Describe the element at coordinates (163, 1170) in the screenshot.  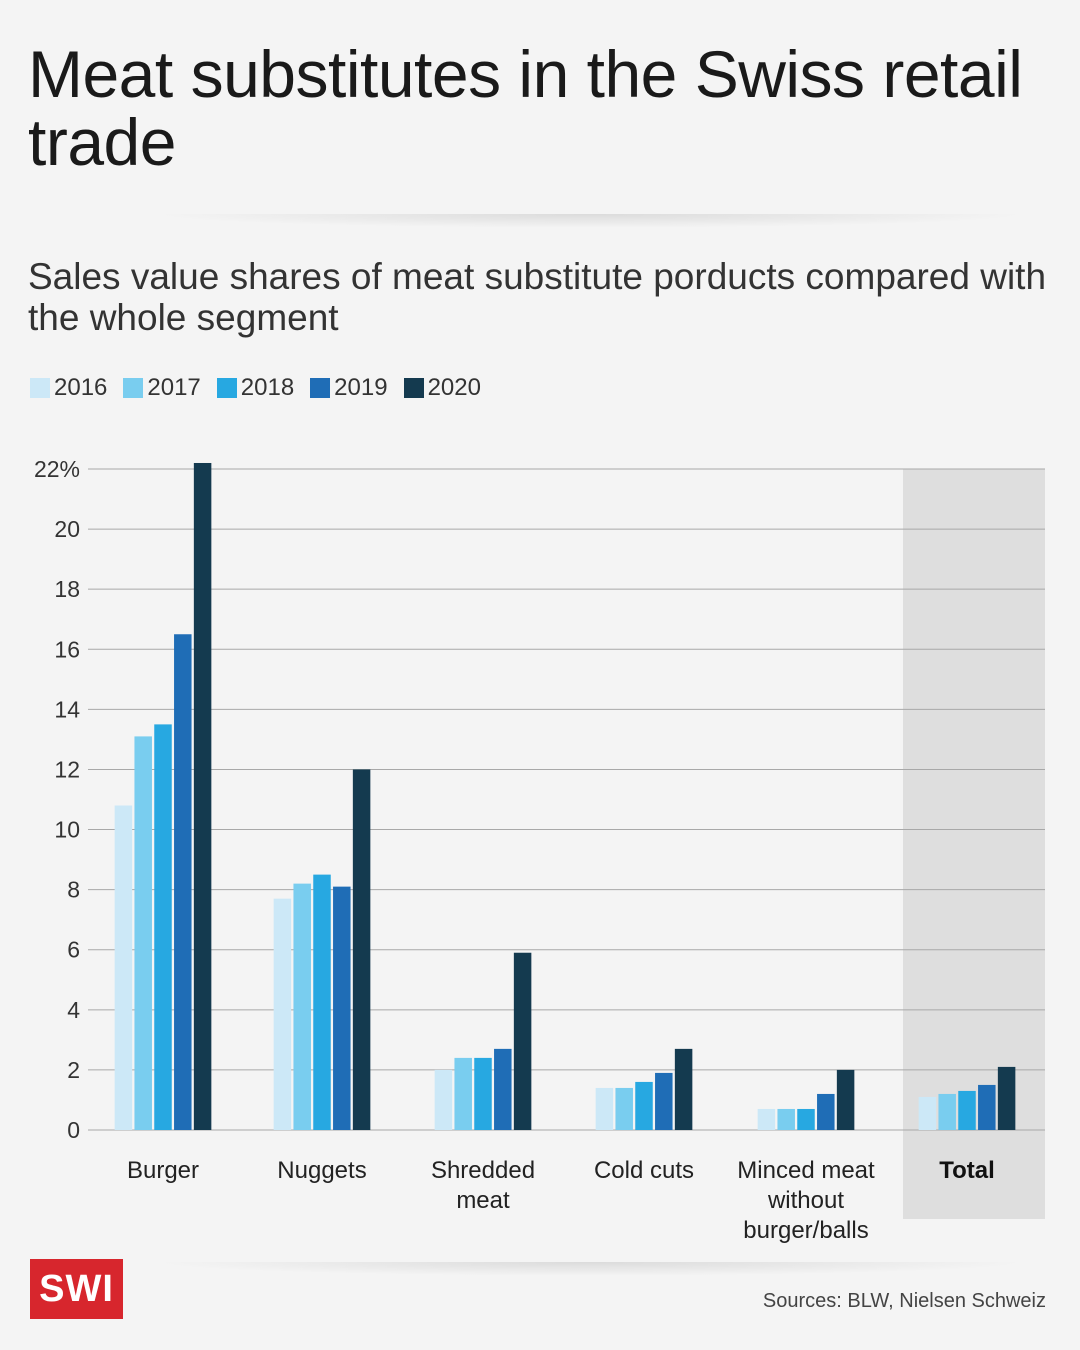
I see `category-label: Burger` at that location.